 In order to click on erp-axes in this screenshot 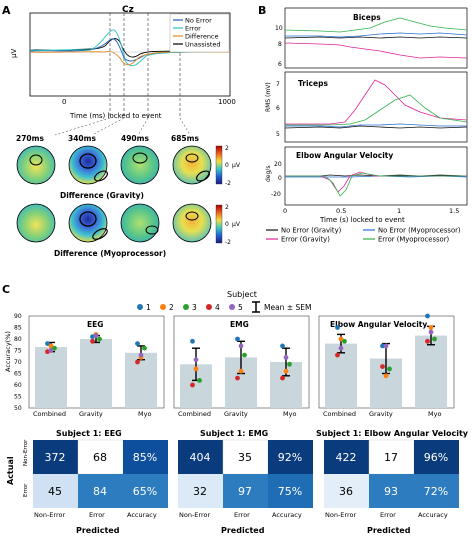, I will do `click(130, 54)`.